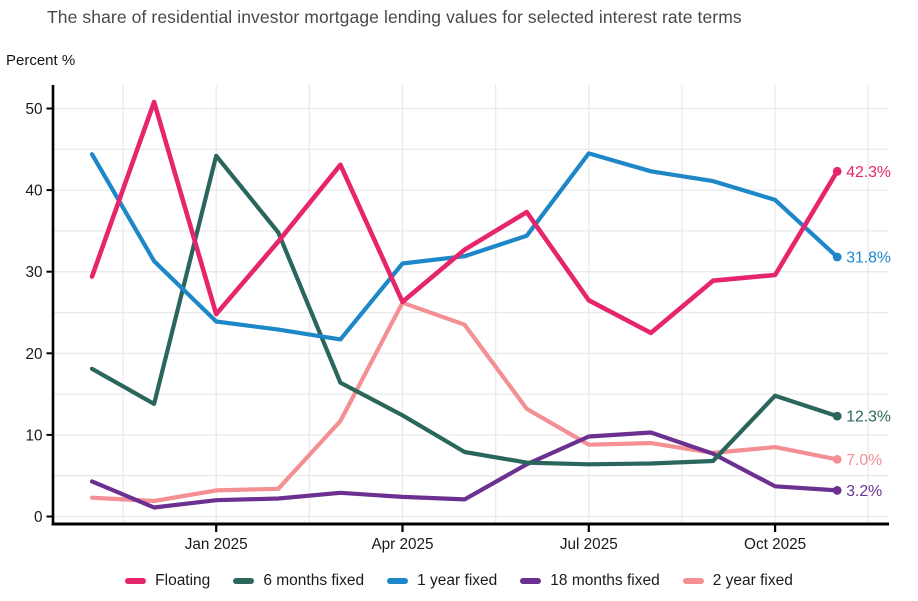 This screenshot has width=918, height=601. Describe the element at coordinates (605, 580) in the screenshot. I see `legend-label-18-months-fixed: 18 months fixed` at that location.